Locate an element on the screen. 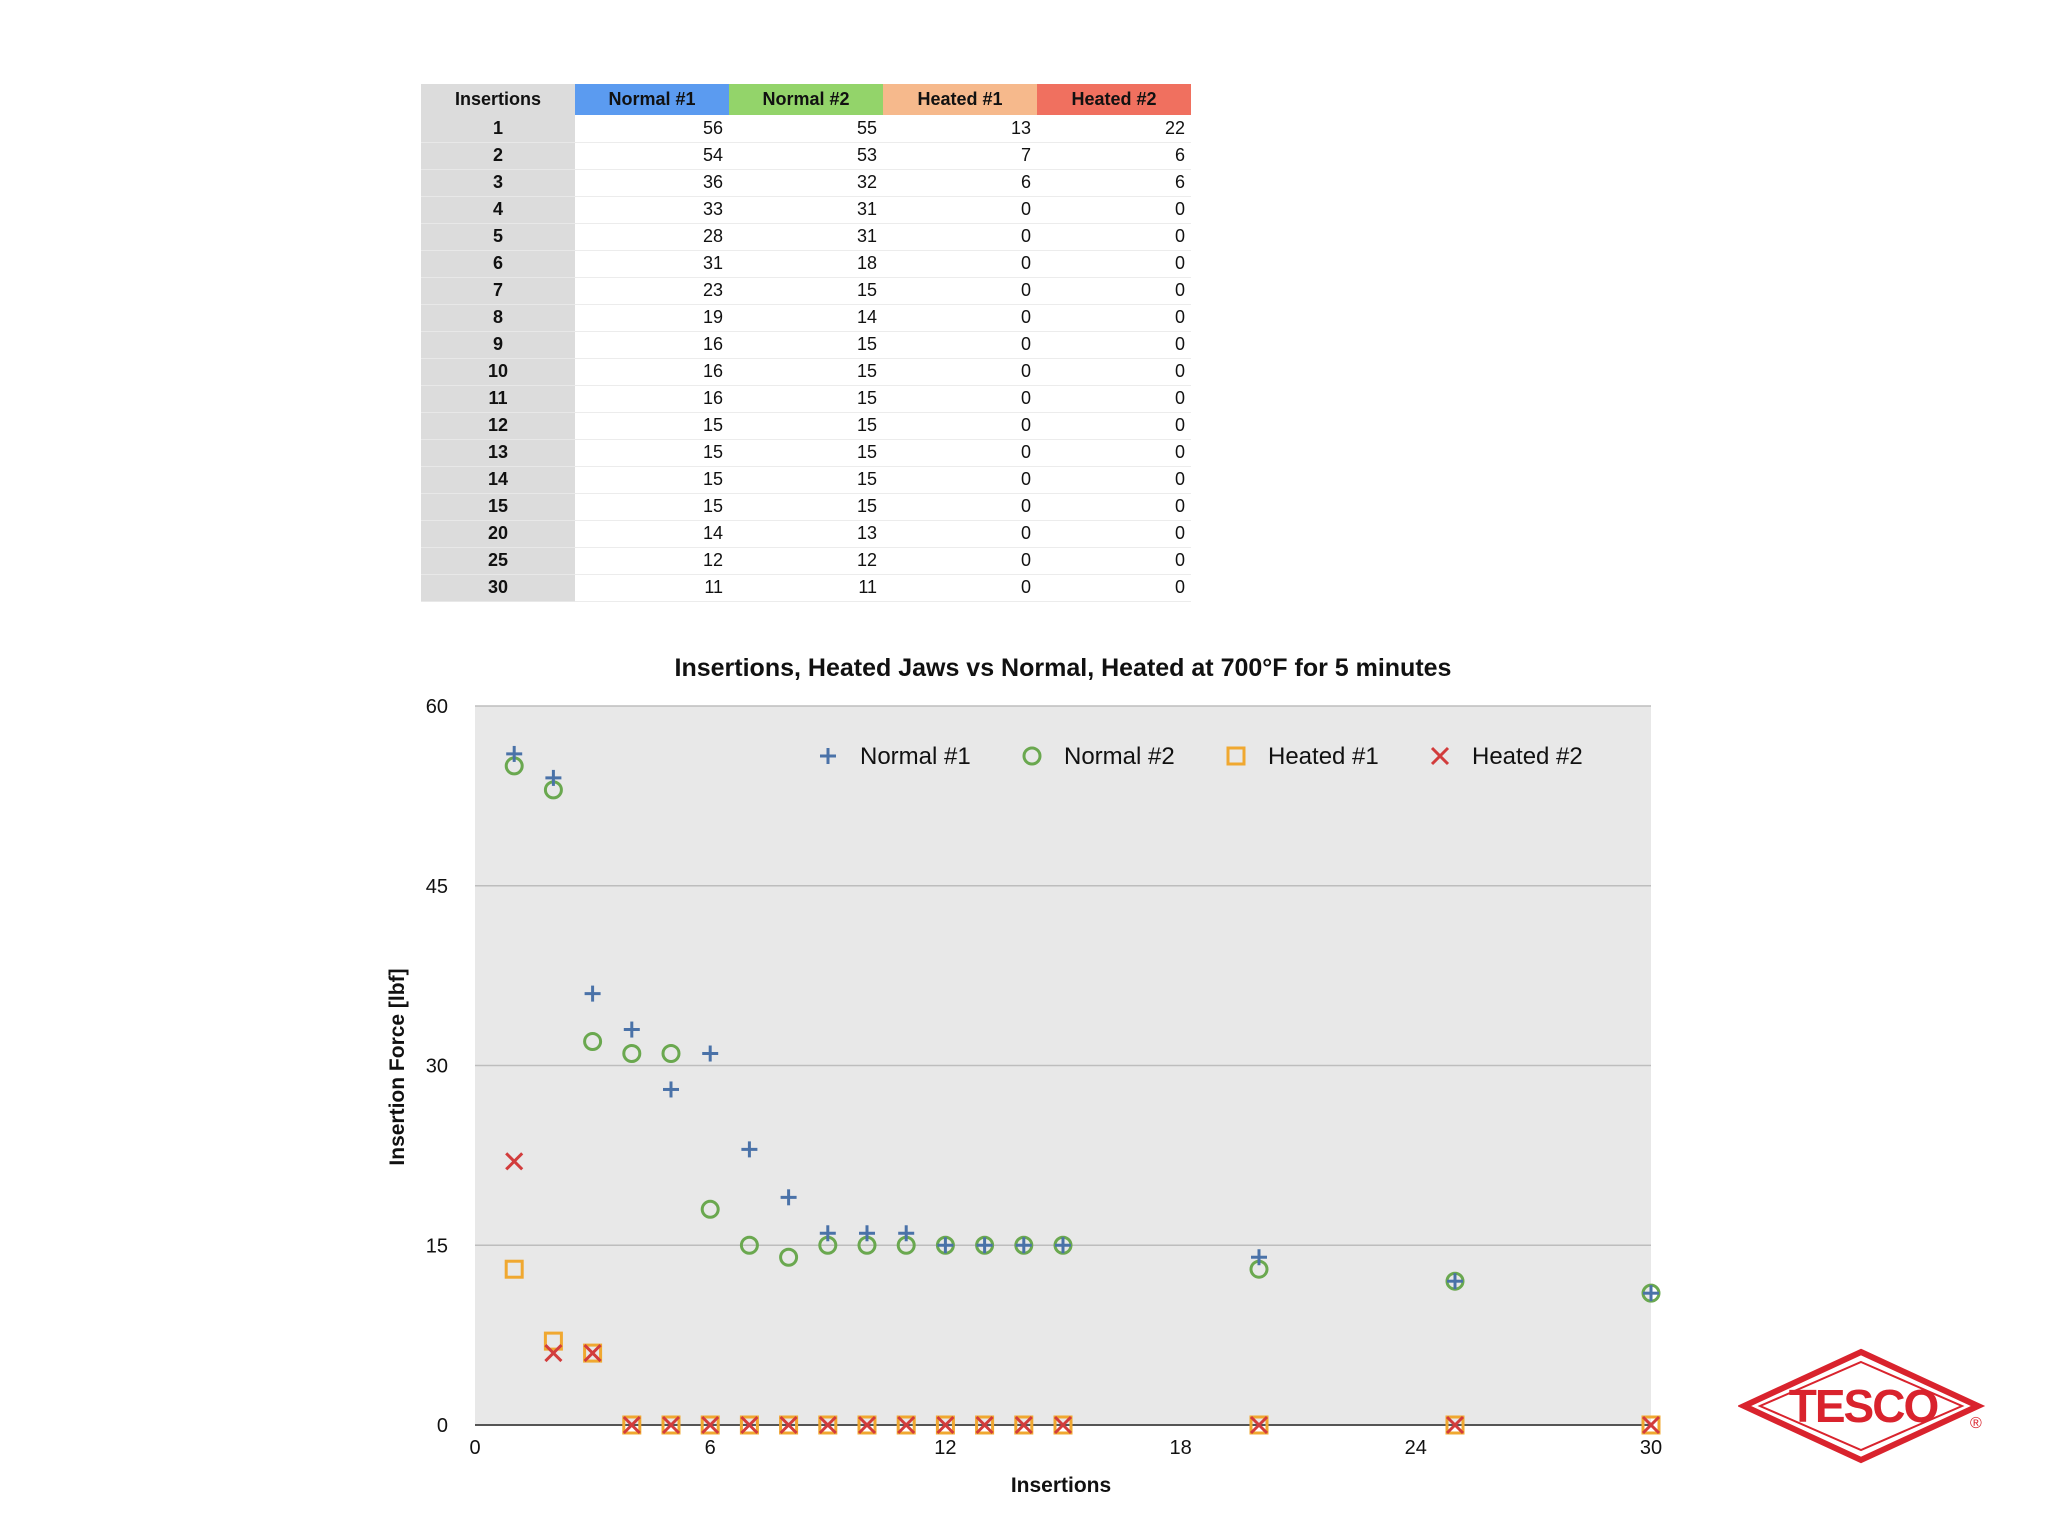  x-tick-label: 6 is located at coordinates (710, 1448).